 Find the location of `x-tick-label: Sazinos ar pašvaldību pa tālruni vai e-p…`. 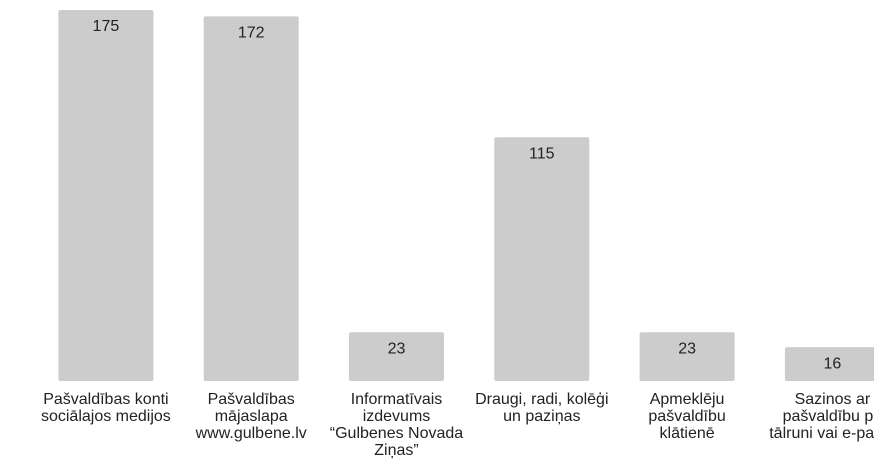

x-tick-label: Sazinos ar pašvaldību pa tālruni vai e-p… is located at coordinates (821, 416).